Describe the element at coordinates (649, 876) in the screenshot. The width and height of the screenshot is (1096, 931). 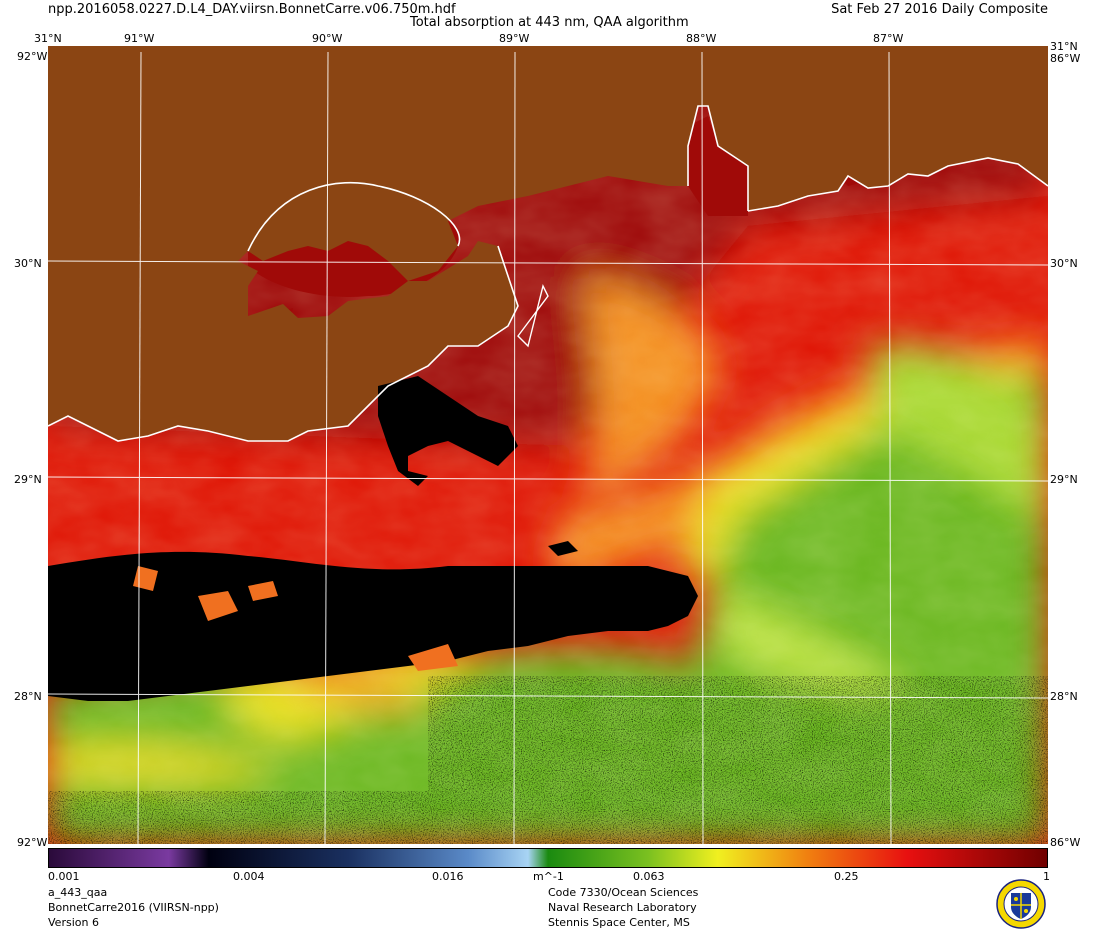
I see `colorbar-tick-0.063: 0.063` at that location.